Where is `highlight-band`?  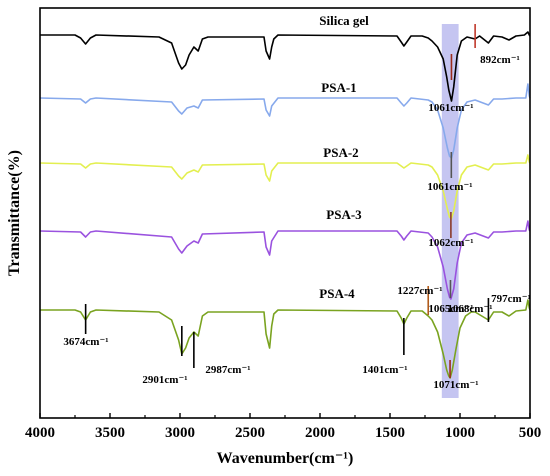
highlight-band is located at coordinates (450, 211).